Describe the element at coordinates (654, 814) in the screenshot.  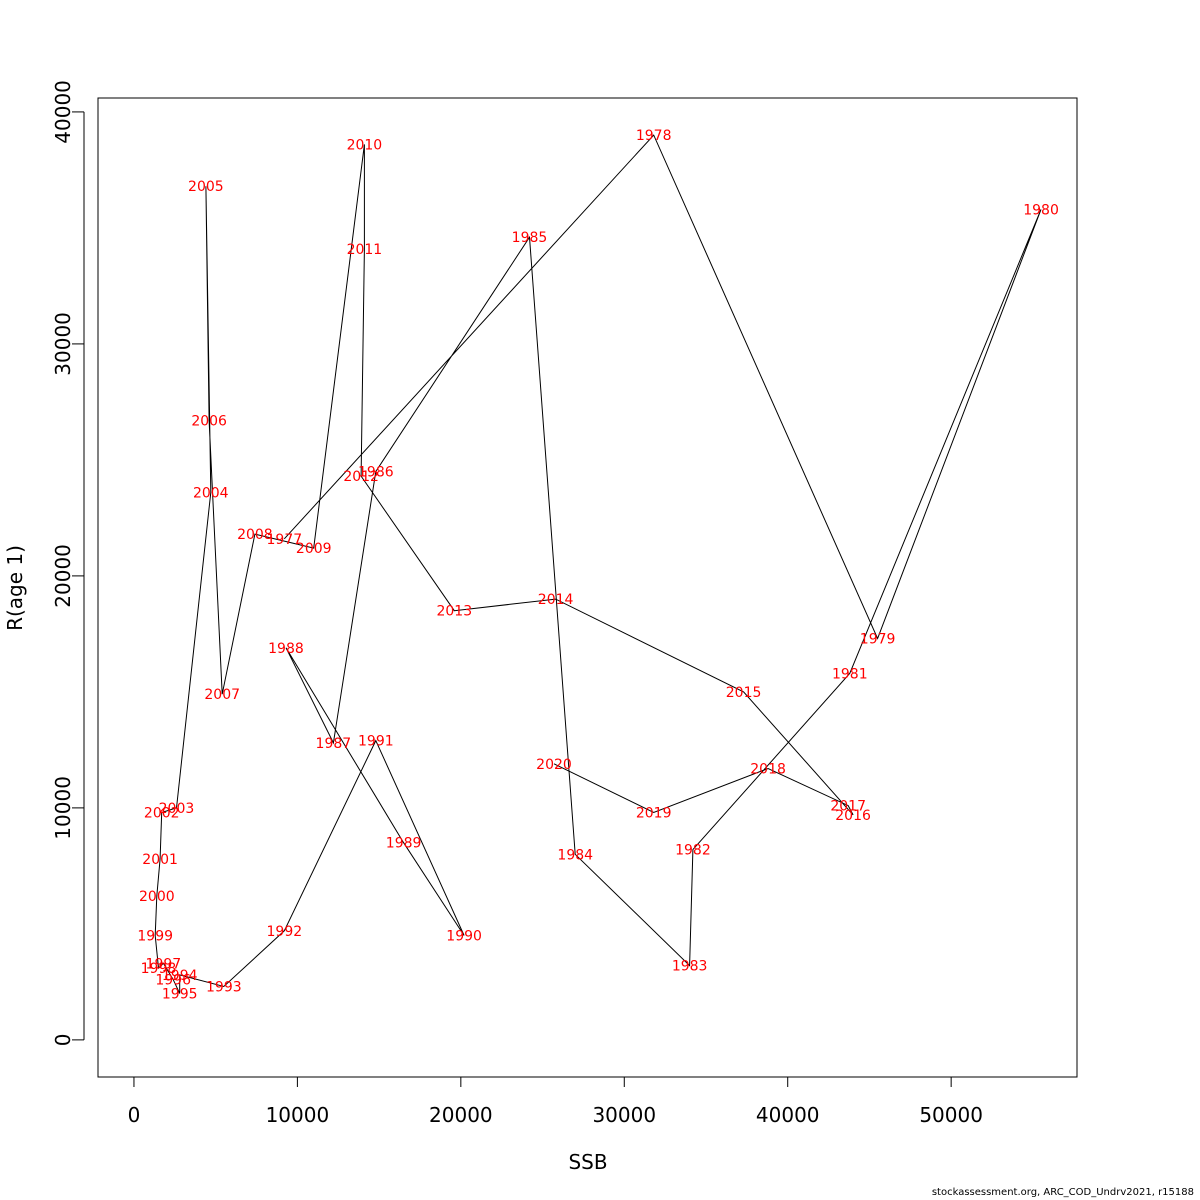
I see `point-label-2019: 2019` at that location.